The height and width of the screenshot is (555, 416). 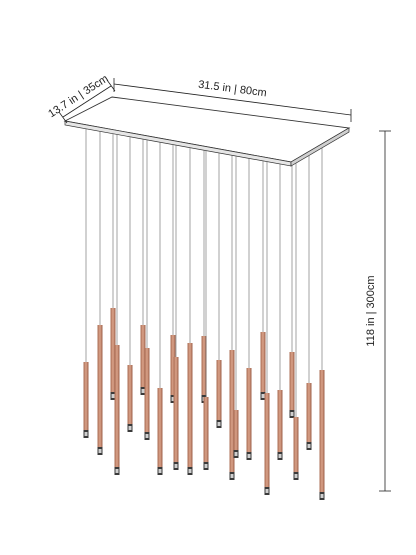 What do you see at coordinates (232, 99) in the screenshot?
I see `width-dimension-line` at bounding box center [232, 99].